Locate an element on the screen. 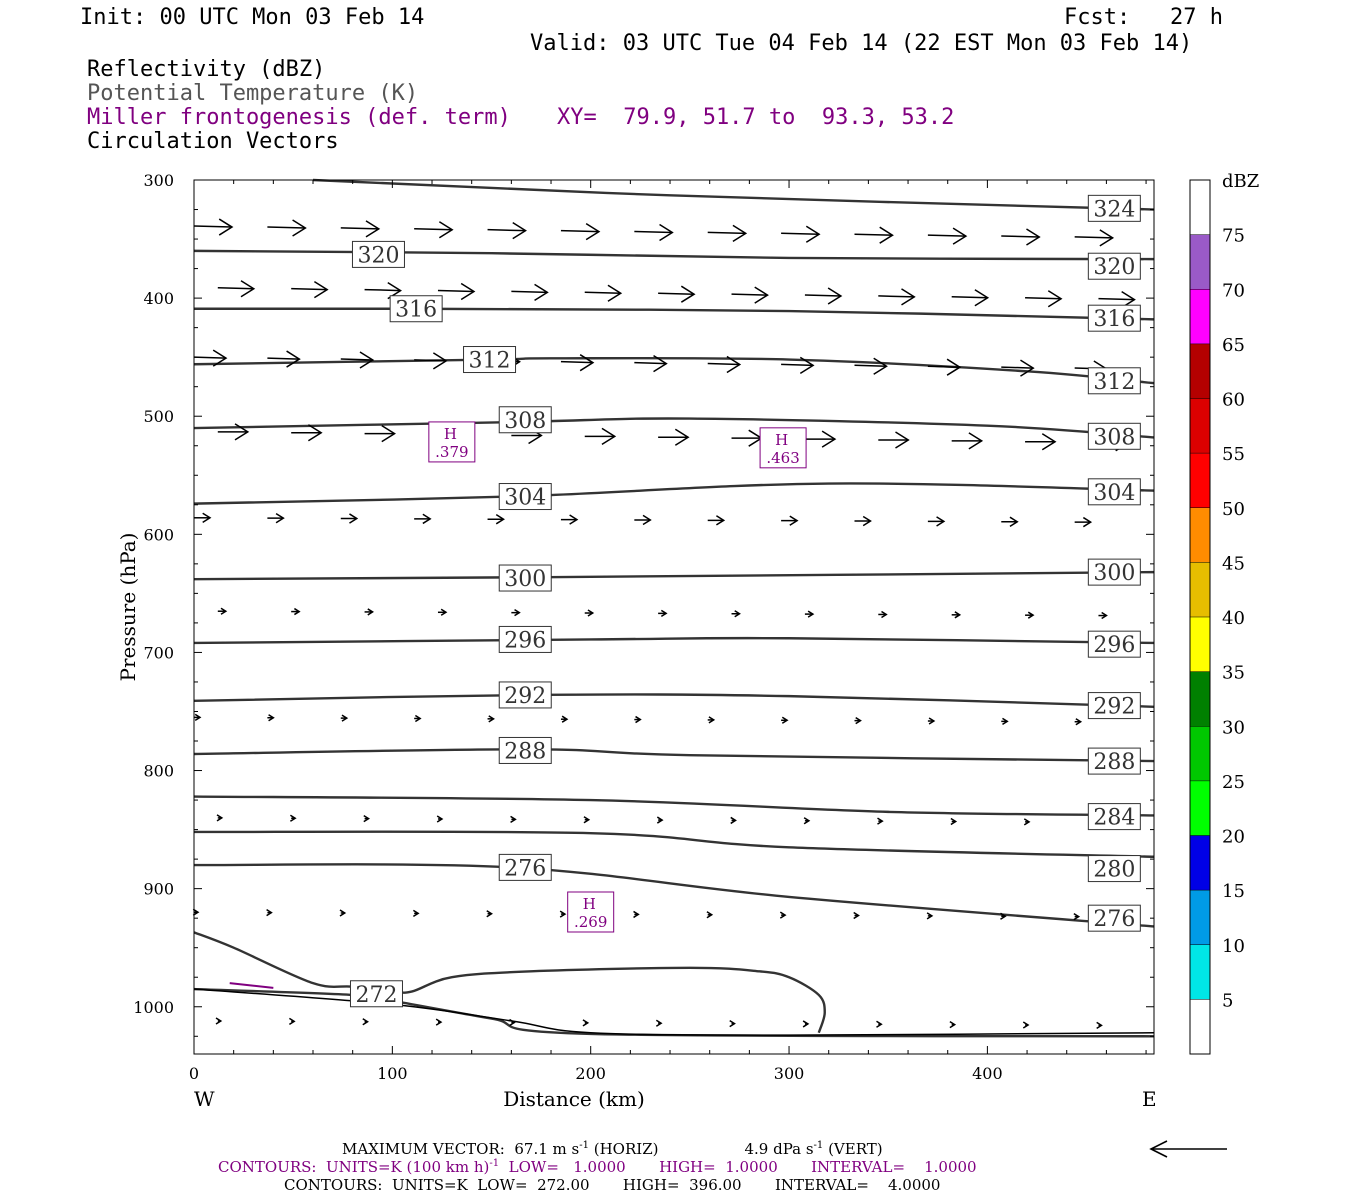 This screenshot has width=1350, height=1200. frontogenesis-contour is located at coordinates (251, 985).